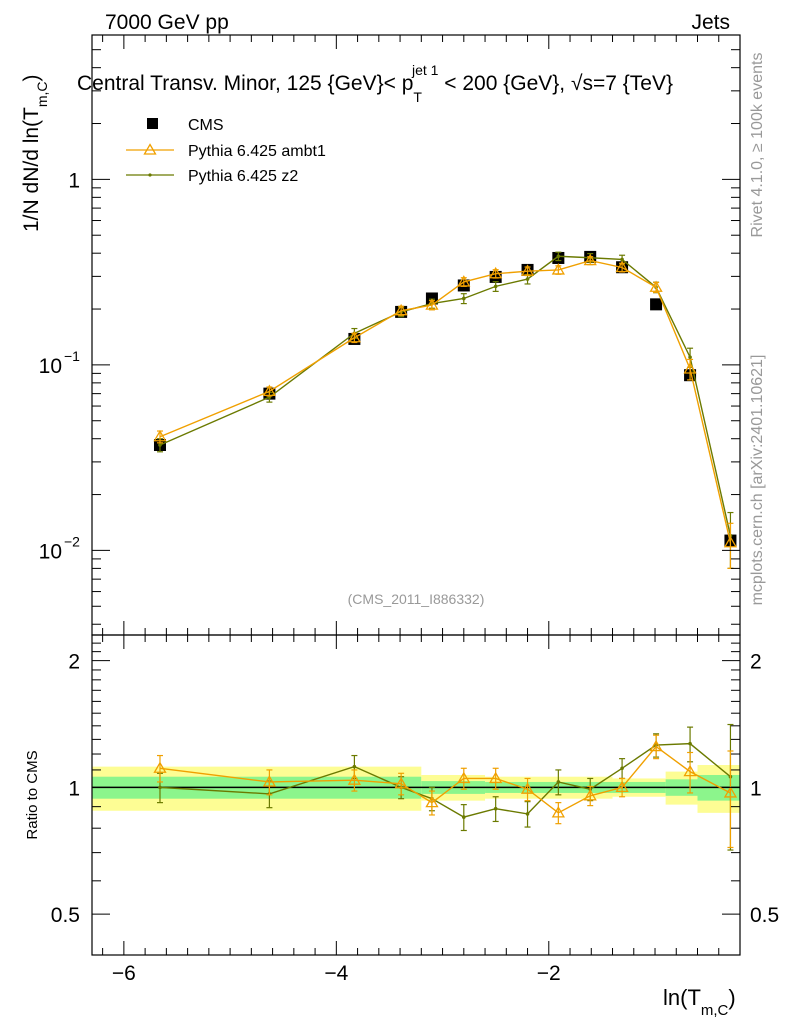 The image size is (786, 1024). I want to click on side-label-mcplots: mcplots.cern.ch [arXiv:2401.10621], so click(757, 480).